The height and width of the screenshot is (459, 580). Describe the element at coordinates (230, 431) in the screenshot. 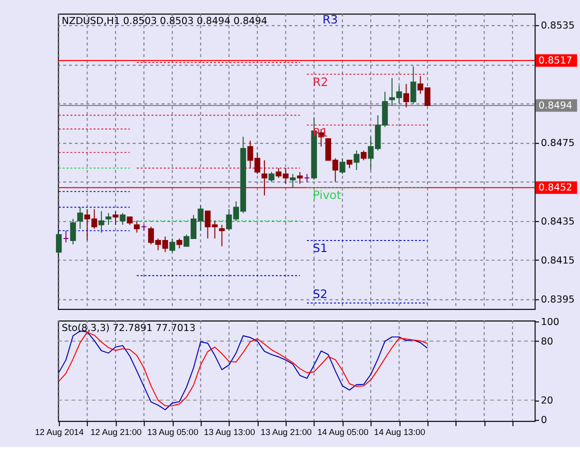

I see `x-tick-label: 13 Aug 13:00` at that location.